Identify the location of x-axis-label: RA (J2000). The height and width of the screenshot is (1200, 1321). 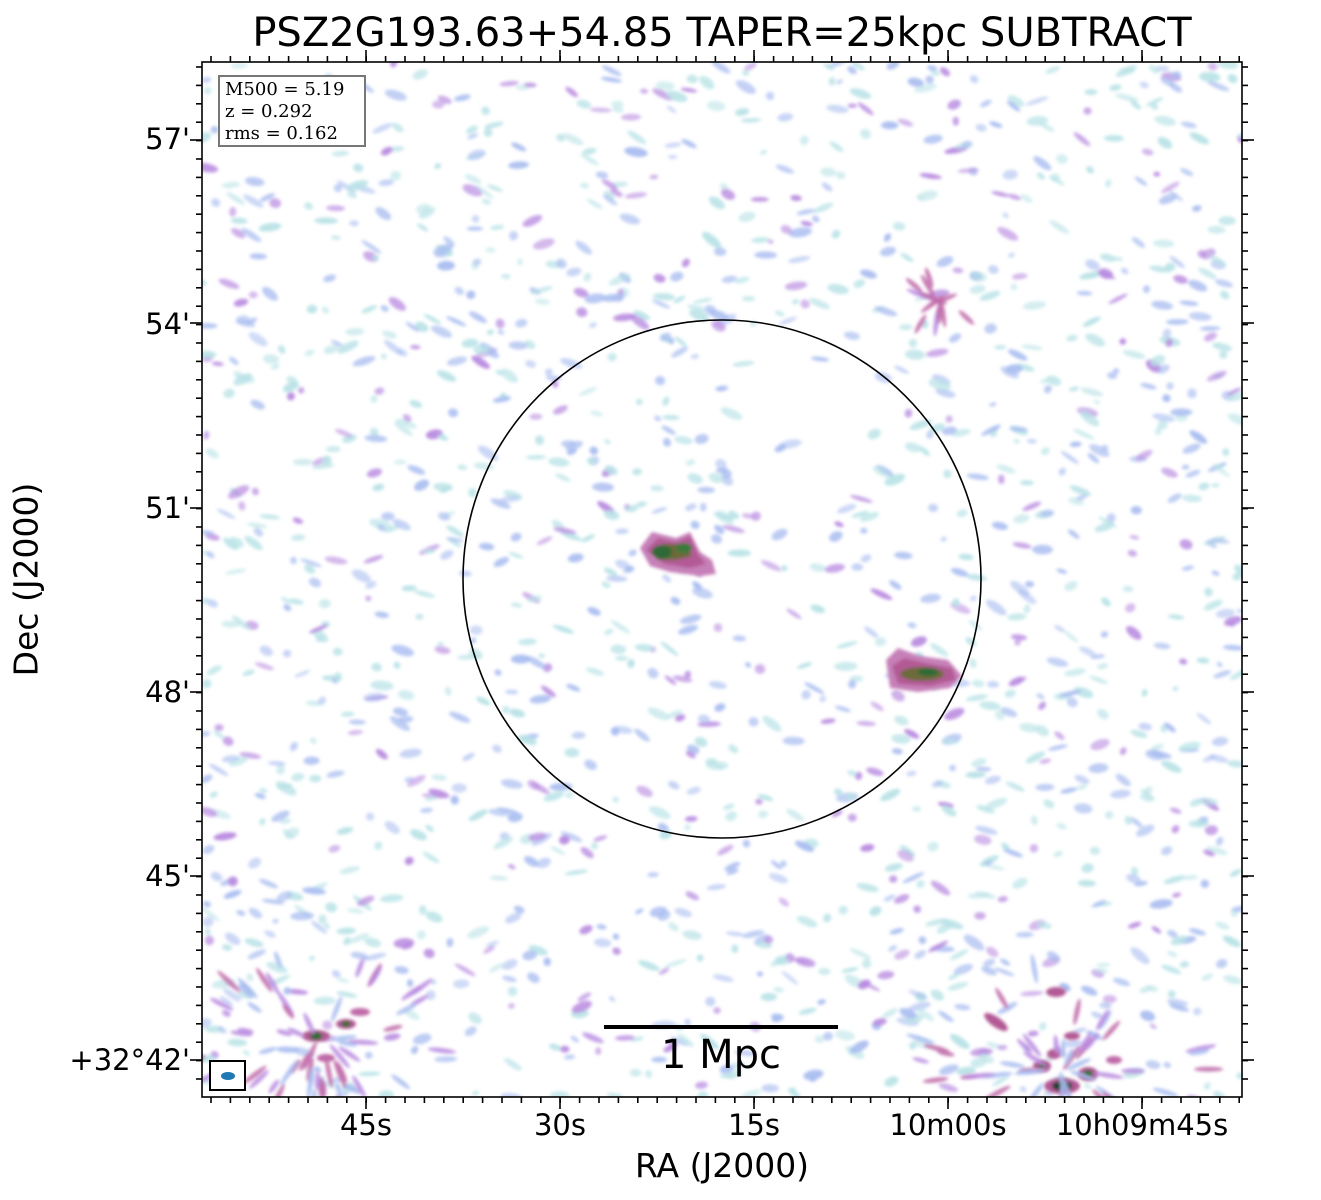
(722, 1165).